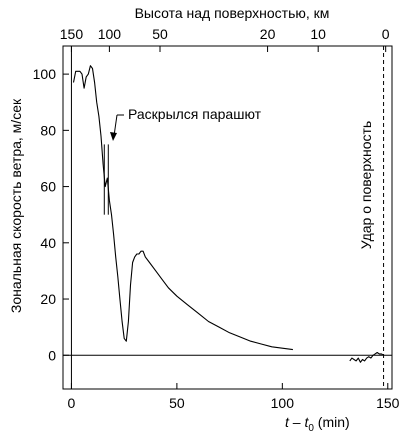  I want to click on y-tick-label: 60, so click(48, 187).